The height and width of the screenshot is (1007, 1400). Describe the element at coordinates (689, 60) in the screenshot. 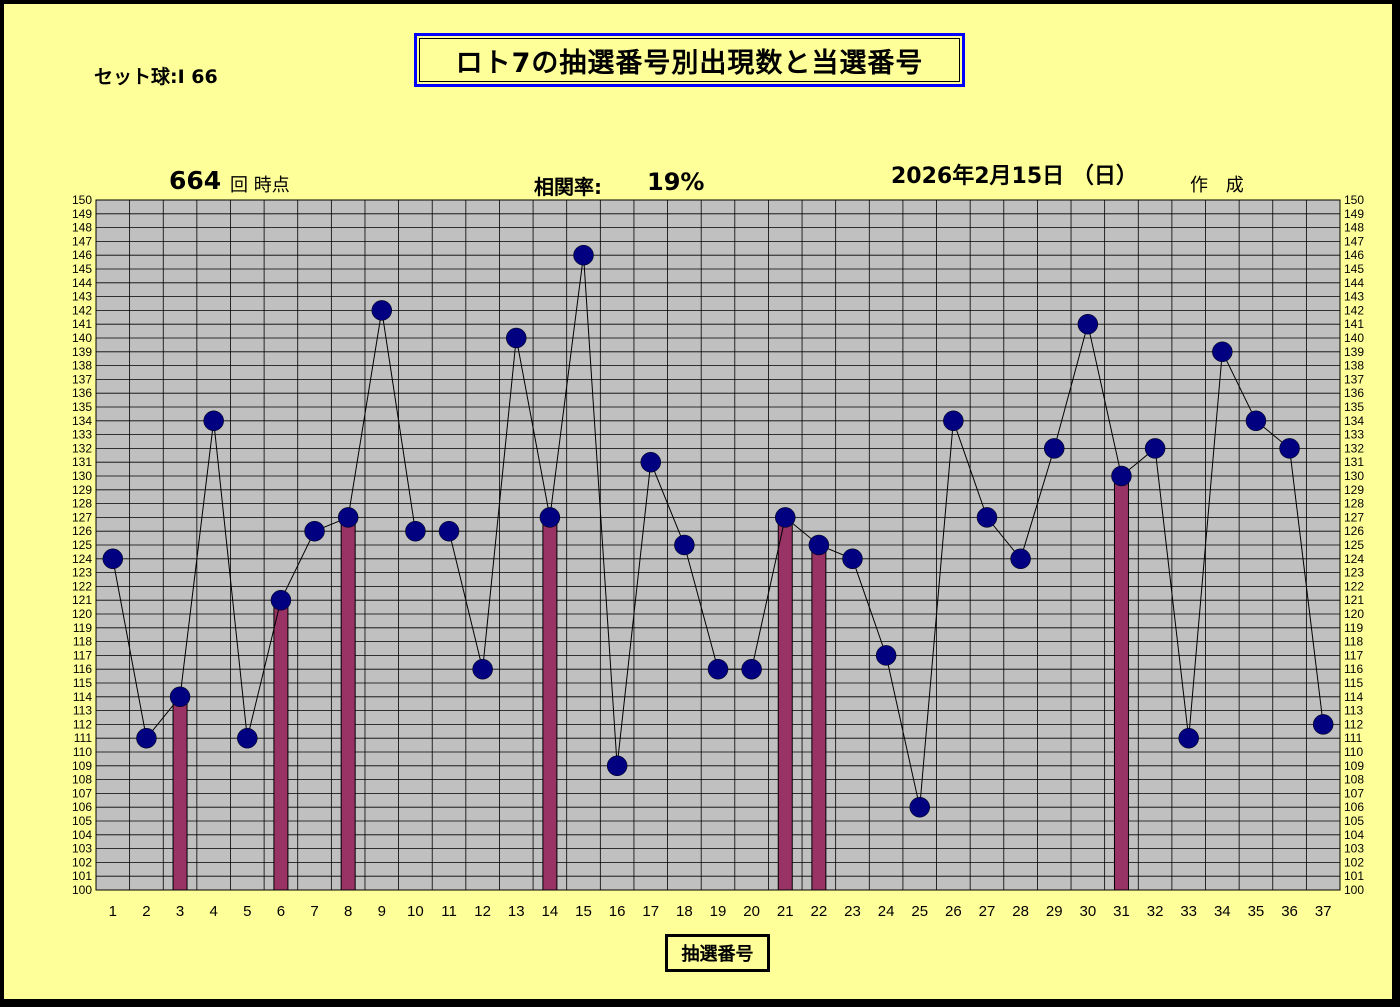

I see `chart-title: ロト7の抽選番号別出現数と当選番号` at that location.